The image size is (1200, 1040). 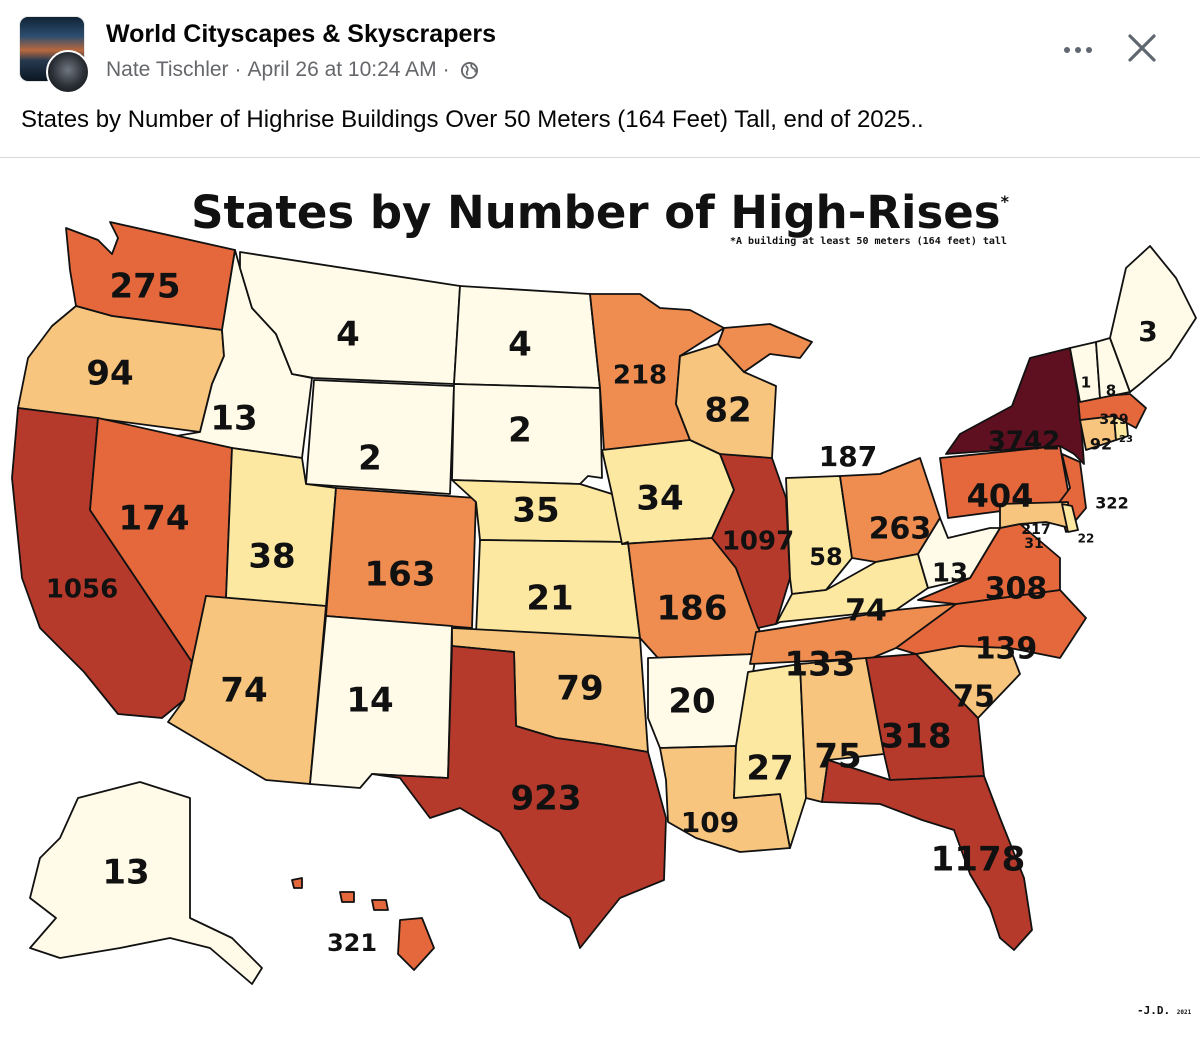 What do you see at coordinates (352, 943) in the screenshot?
I see `state-value-label: 321` at bounding box center [352, 943].